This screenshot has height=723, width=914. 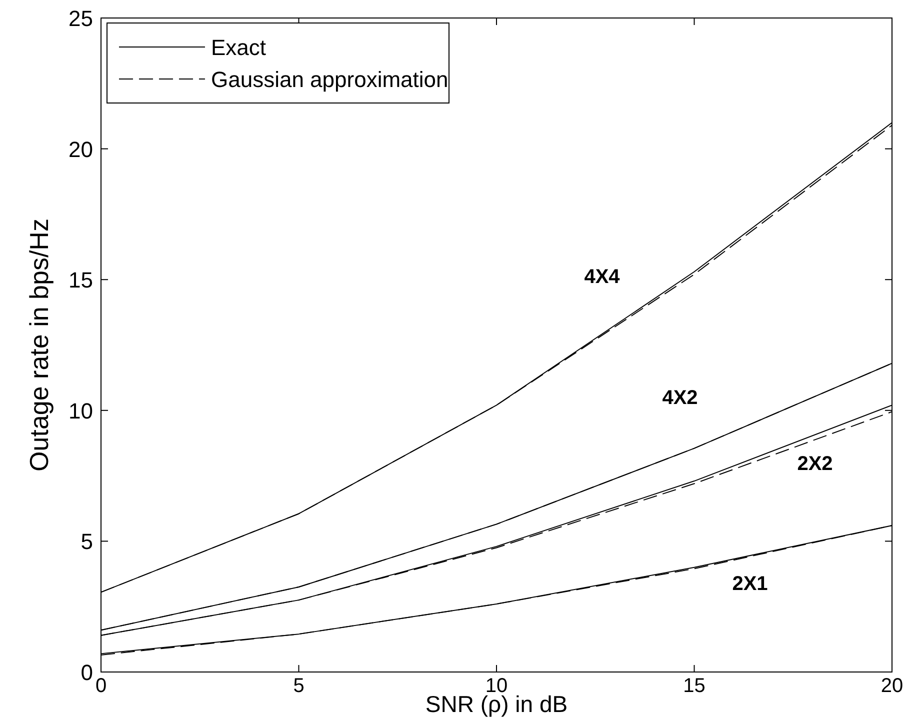 I want to click on y-axis-title: Outage rate in bps/Hz, so click(x=39, y=345).